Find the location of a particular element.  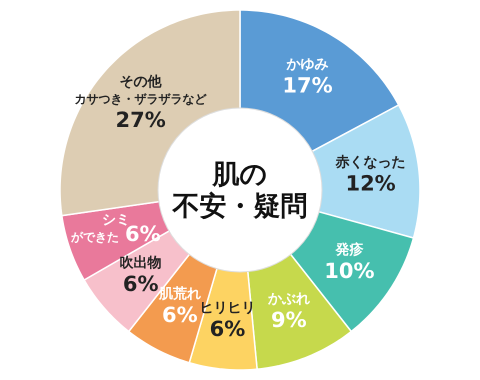

slice-label: 発疹 is located at coordinates (349, 249).